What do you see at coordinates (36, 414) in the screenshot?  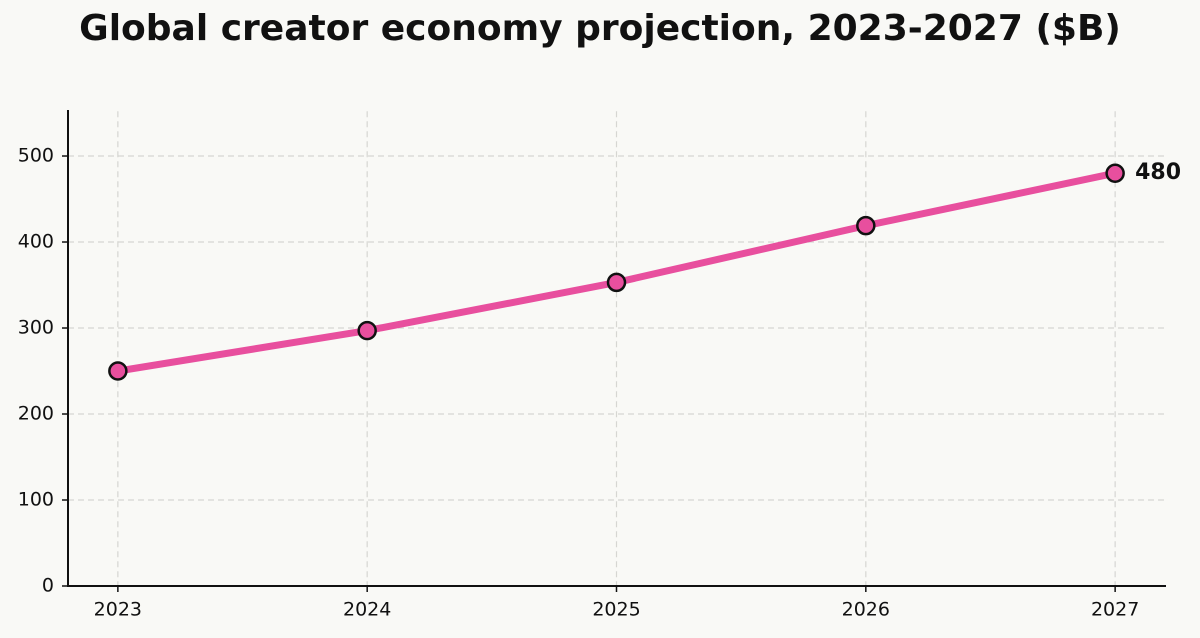 I see `y-tick-label: 200` at bounding box center [36, 414].